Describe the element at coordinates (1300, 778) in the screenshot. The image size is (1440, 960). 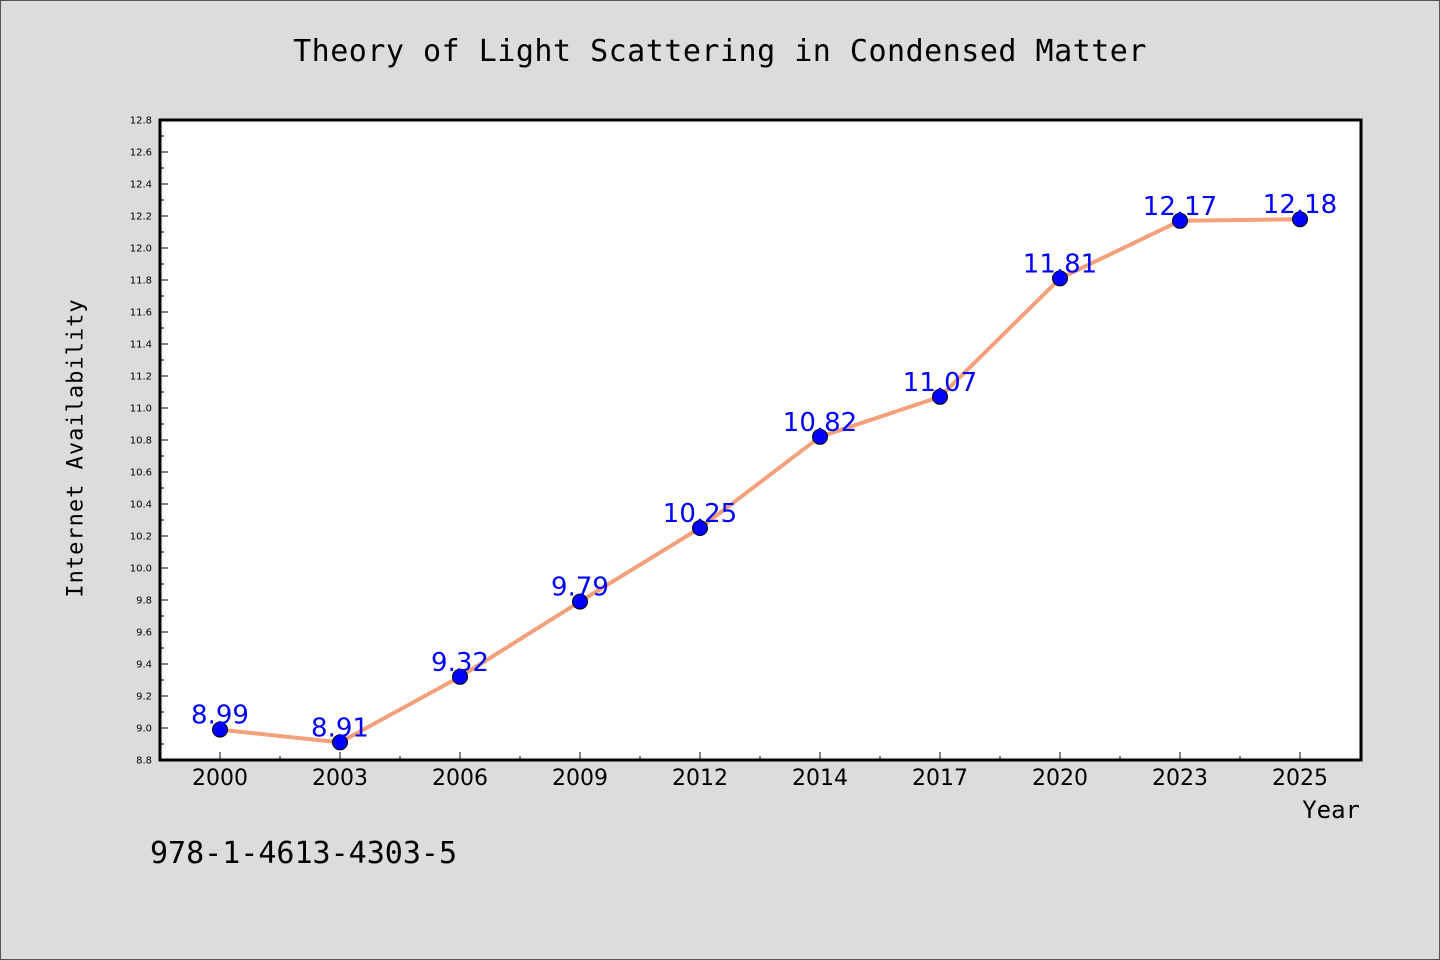
I see `x-tick-label: 2025` at that location.